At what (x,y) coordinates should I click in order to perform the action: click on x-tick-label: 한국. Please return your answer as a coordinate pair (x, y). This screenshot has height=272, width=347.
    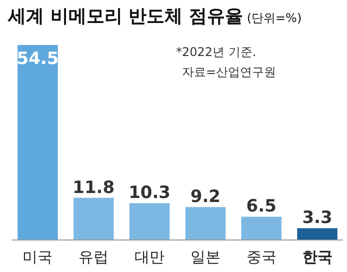
    Looking at the image, I should click on (317, 257).